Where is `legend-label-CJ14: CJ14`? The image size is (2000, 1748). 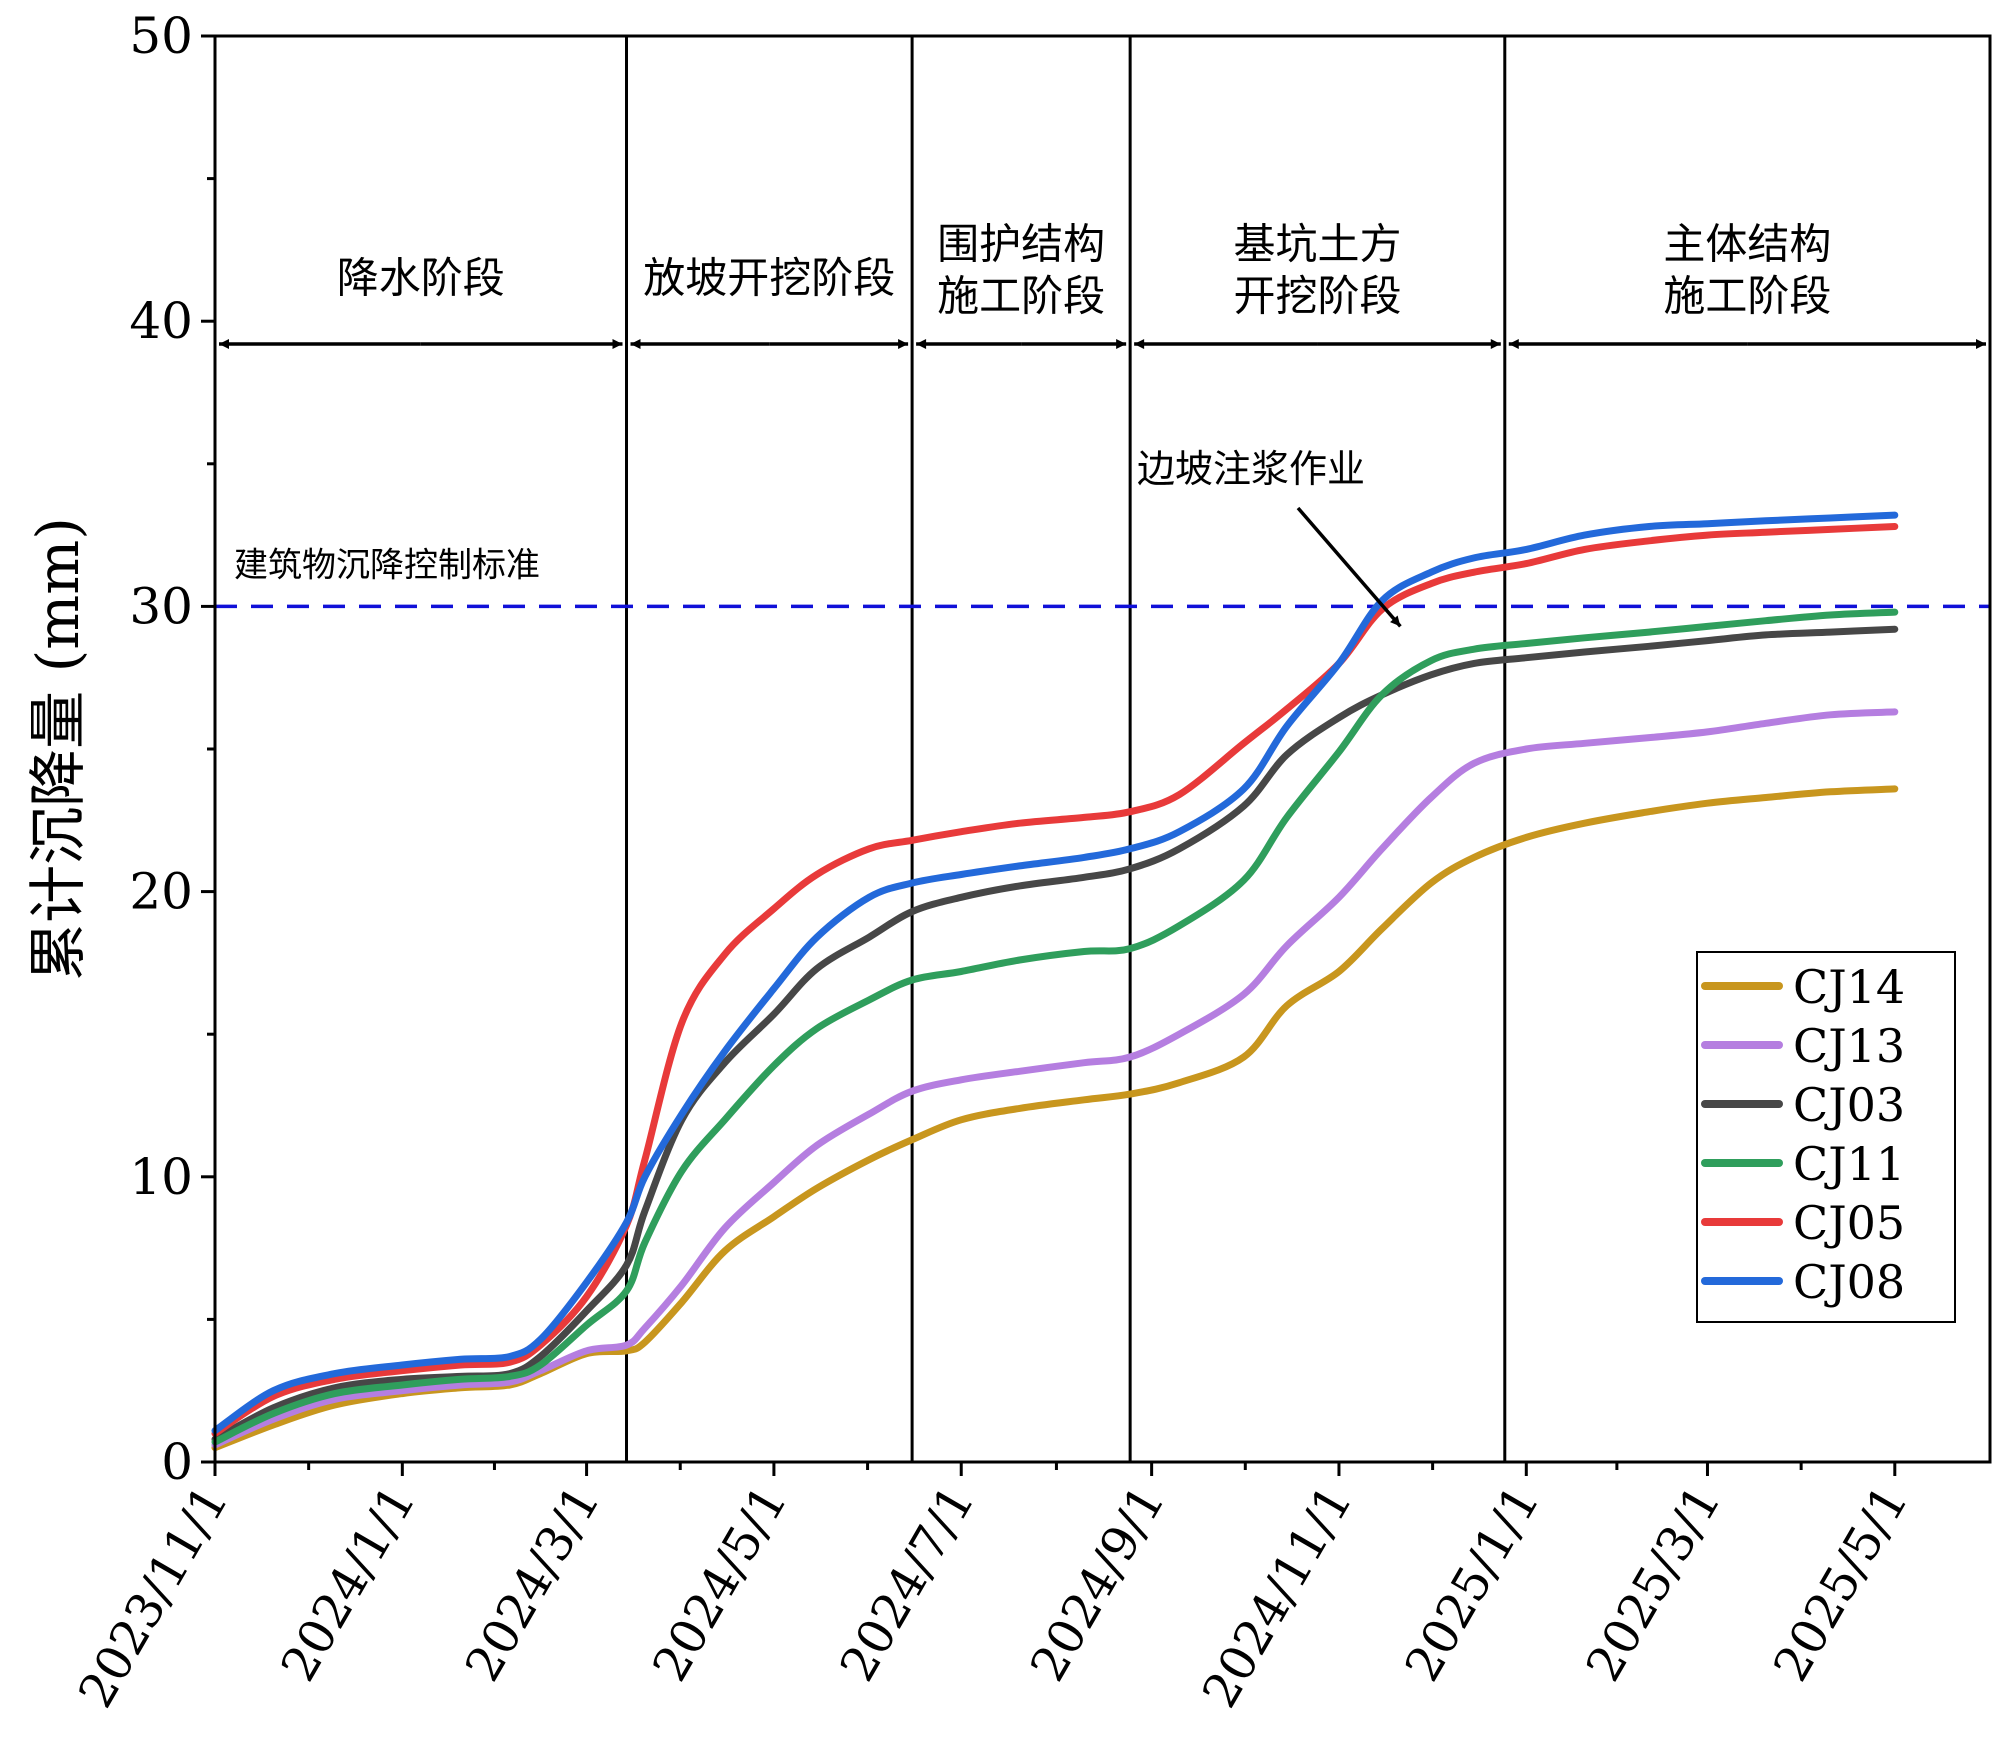 legend-label-CJ14: CJ14 is located at coordinates (1849, 987).